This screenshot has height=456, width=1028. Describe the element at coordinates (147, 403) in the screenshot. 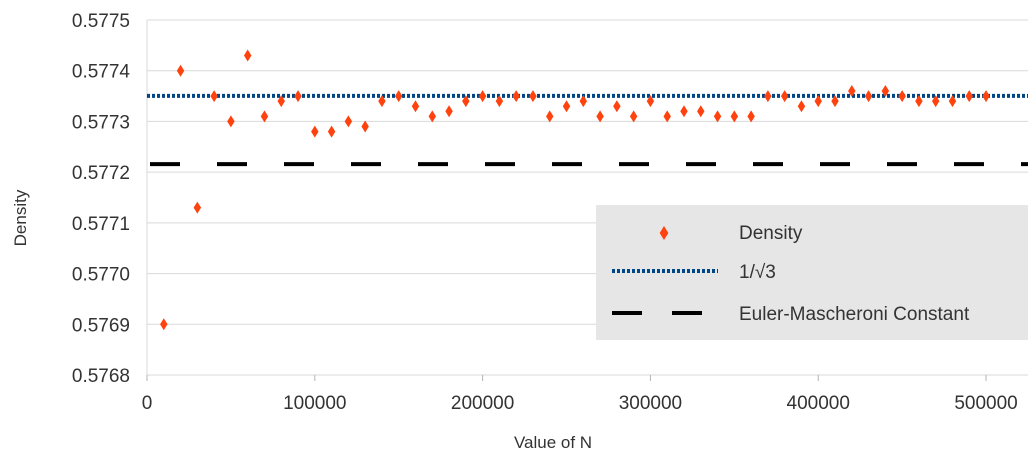

I see `x-tick-label: 0` at that location.